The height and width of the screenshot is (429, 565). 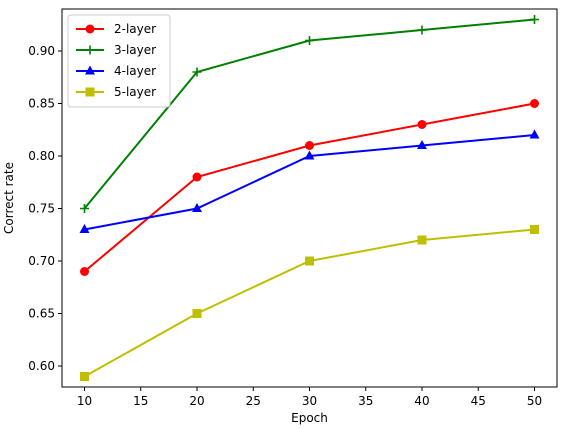 I want to click on legend-label: 3-layer, so click(x=135, y=50).